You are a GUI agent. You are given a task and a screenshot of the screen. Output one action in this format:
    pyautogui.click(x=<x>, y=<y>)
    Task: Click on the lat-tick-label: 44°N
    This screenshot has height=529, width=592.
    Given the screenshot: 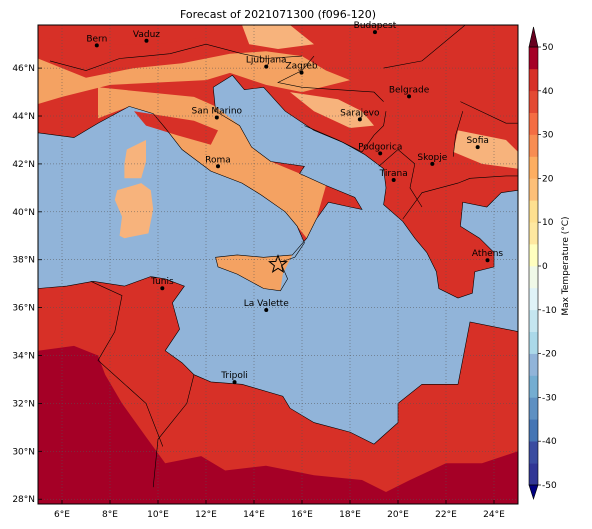 What is the action you would take?
    pyautogui.click(x=23, y=117)
    